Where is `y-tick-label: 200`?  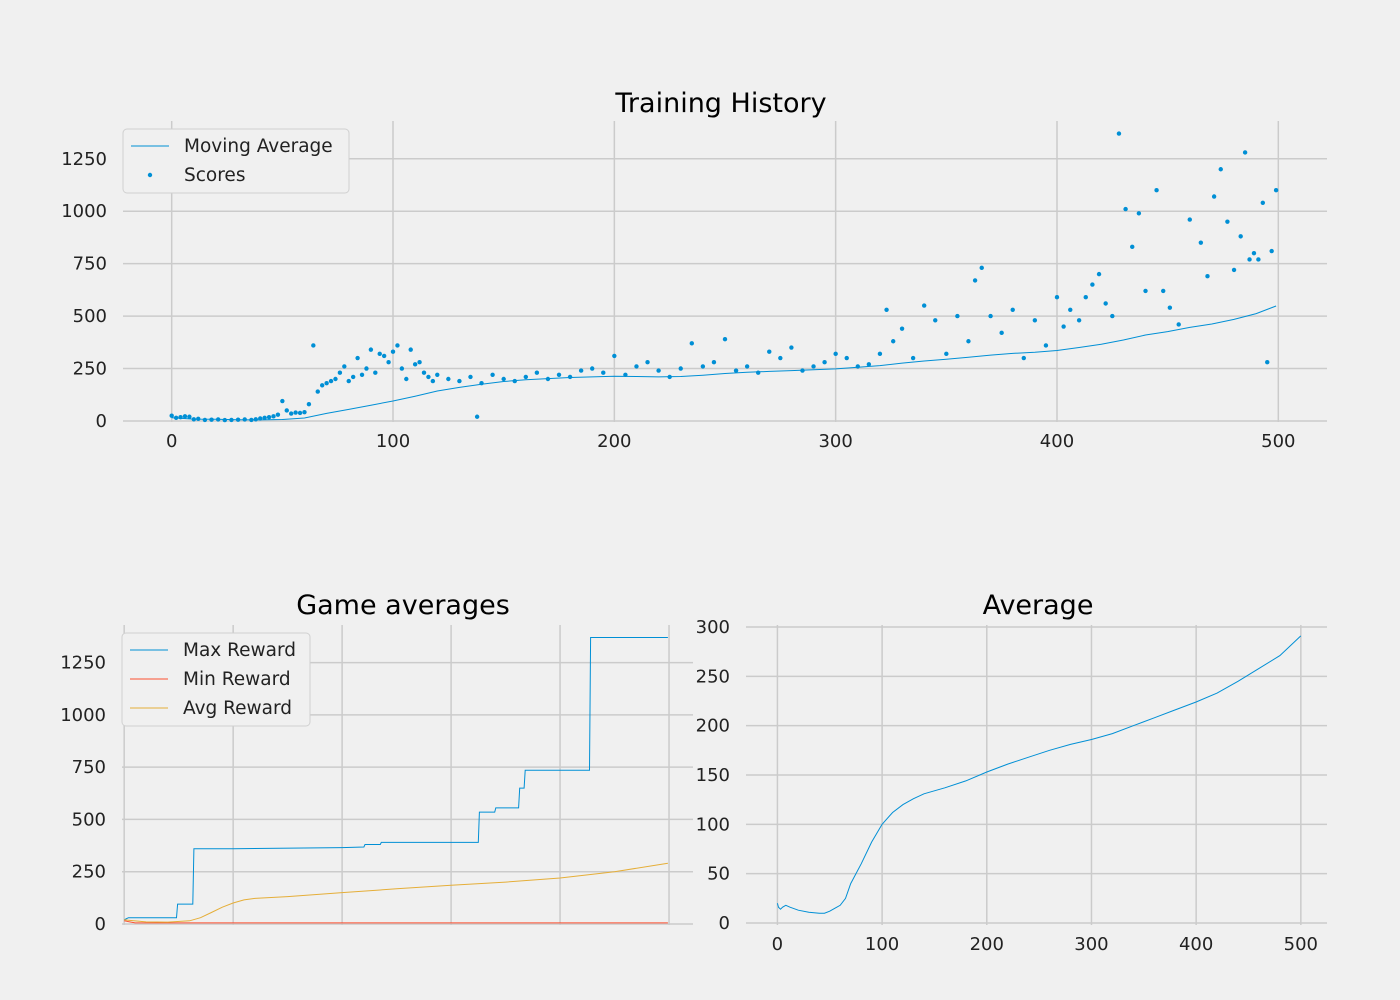
y-tick-label: 200 is located at coordinates (713, 726).